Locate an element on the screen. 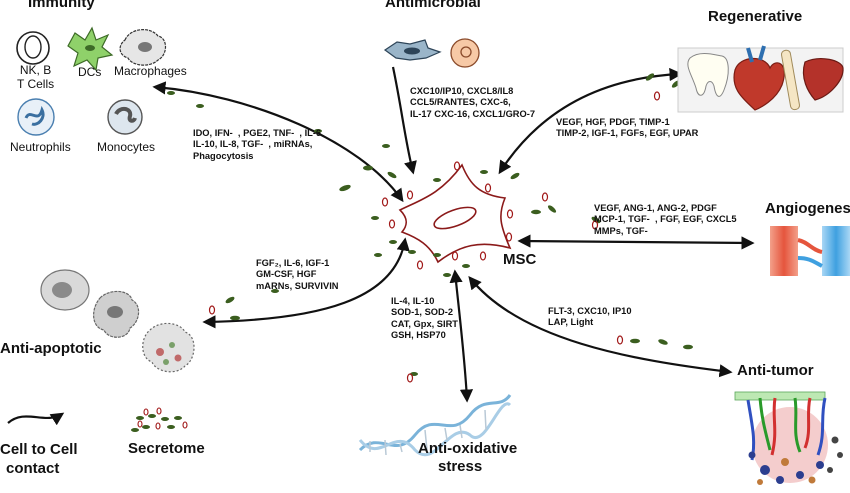 This screenshot has width=850, height=493. factor-line: FLT-3, CXC10, IP10 is located at coordinates (590, 311).